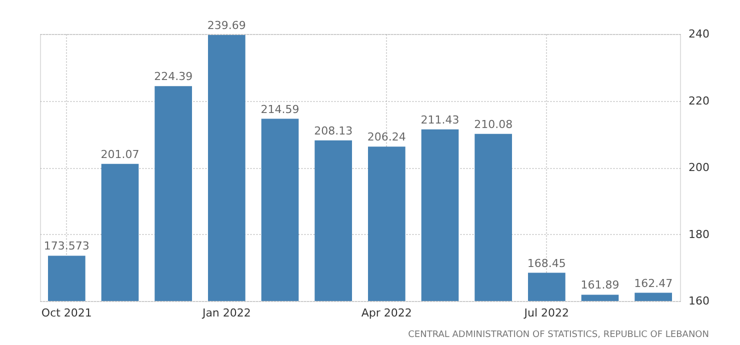 The width and height of the screenshot is (740, 345). Describe the element at coordinates (558, 335) in the screenshot. I see `text: CENTRAL ADMINISTRATION OF STATISTICS, REPUBLIC OF LEBANON` at that location.